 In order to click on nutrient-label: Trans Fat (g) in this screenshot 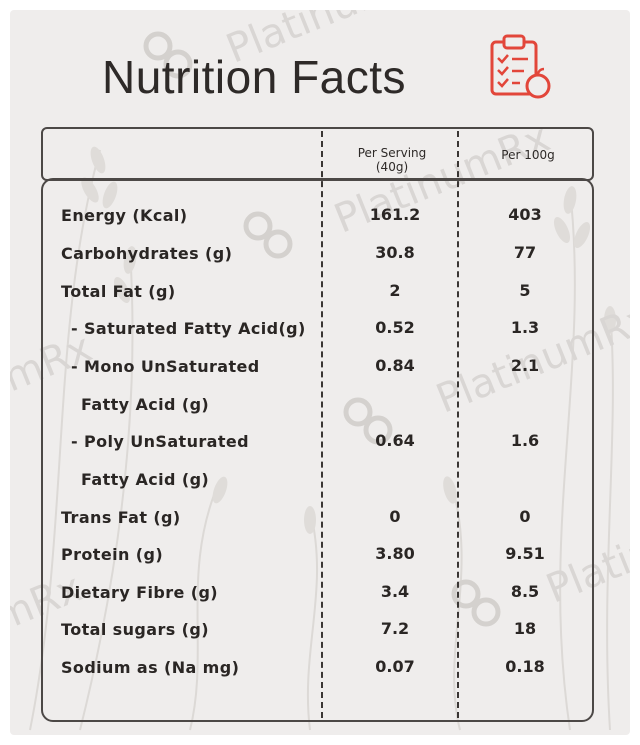, I will do `click(121, 517)`.